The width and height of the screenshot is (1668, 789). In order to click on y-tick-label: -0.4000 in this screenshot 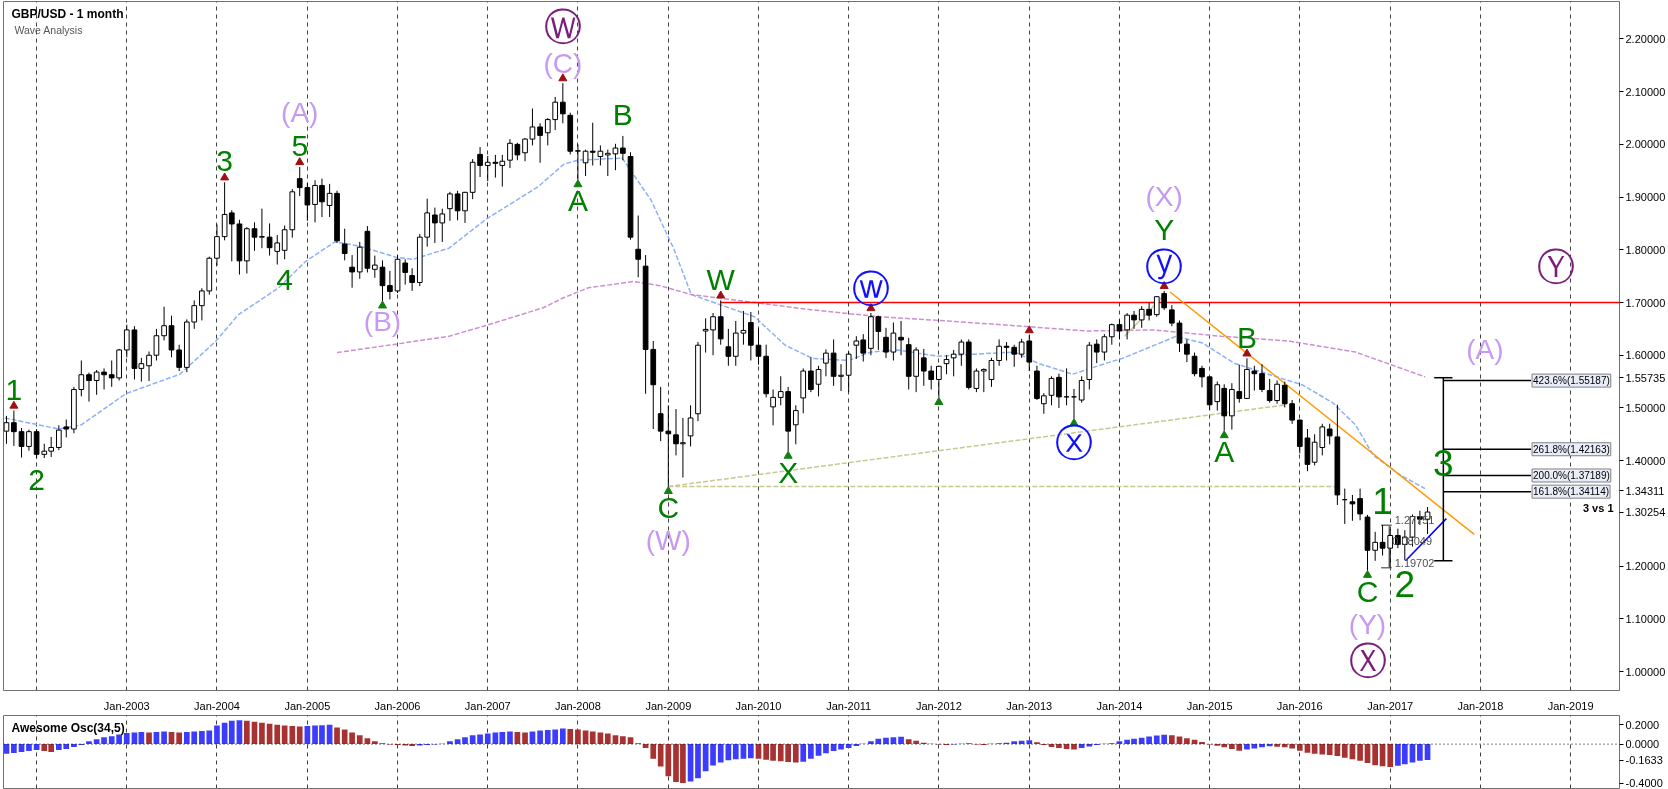, I will do `click(1644, 783)`.